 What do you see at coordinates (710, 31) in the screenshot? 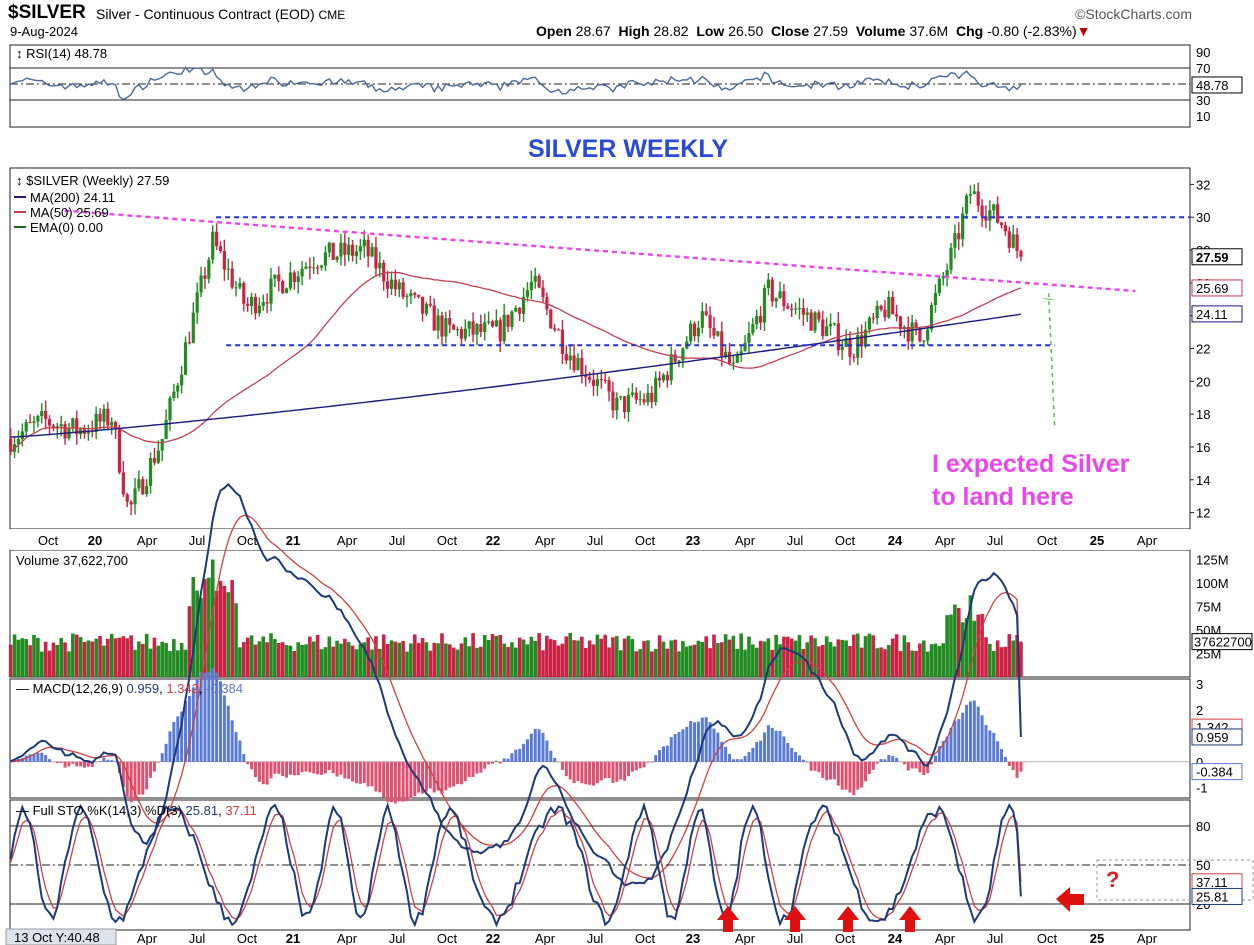
I see `low-label: Low` at bounding box center [710, 31].